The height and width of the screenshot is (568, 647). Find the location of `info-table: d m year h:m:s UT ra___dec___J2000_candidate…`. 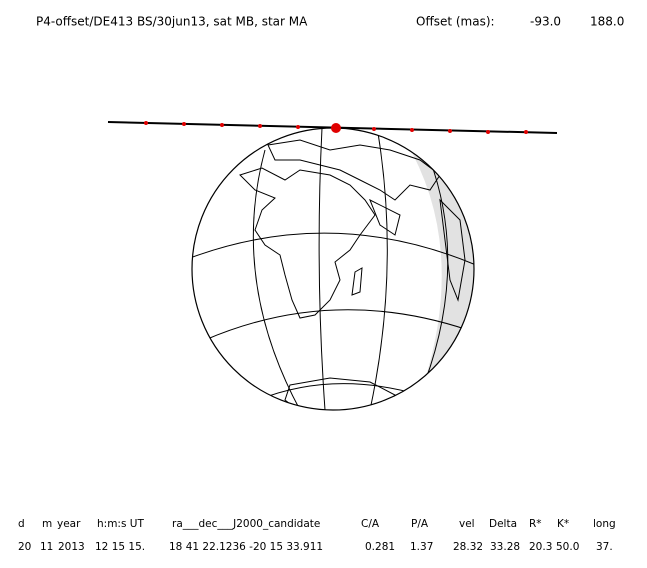

info-table: d m year h:m:s UT ra___dec___J2000_candidate… is located at coordinates (317, 535).